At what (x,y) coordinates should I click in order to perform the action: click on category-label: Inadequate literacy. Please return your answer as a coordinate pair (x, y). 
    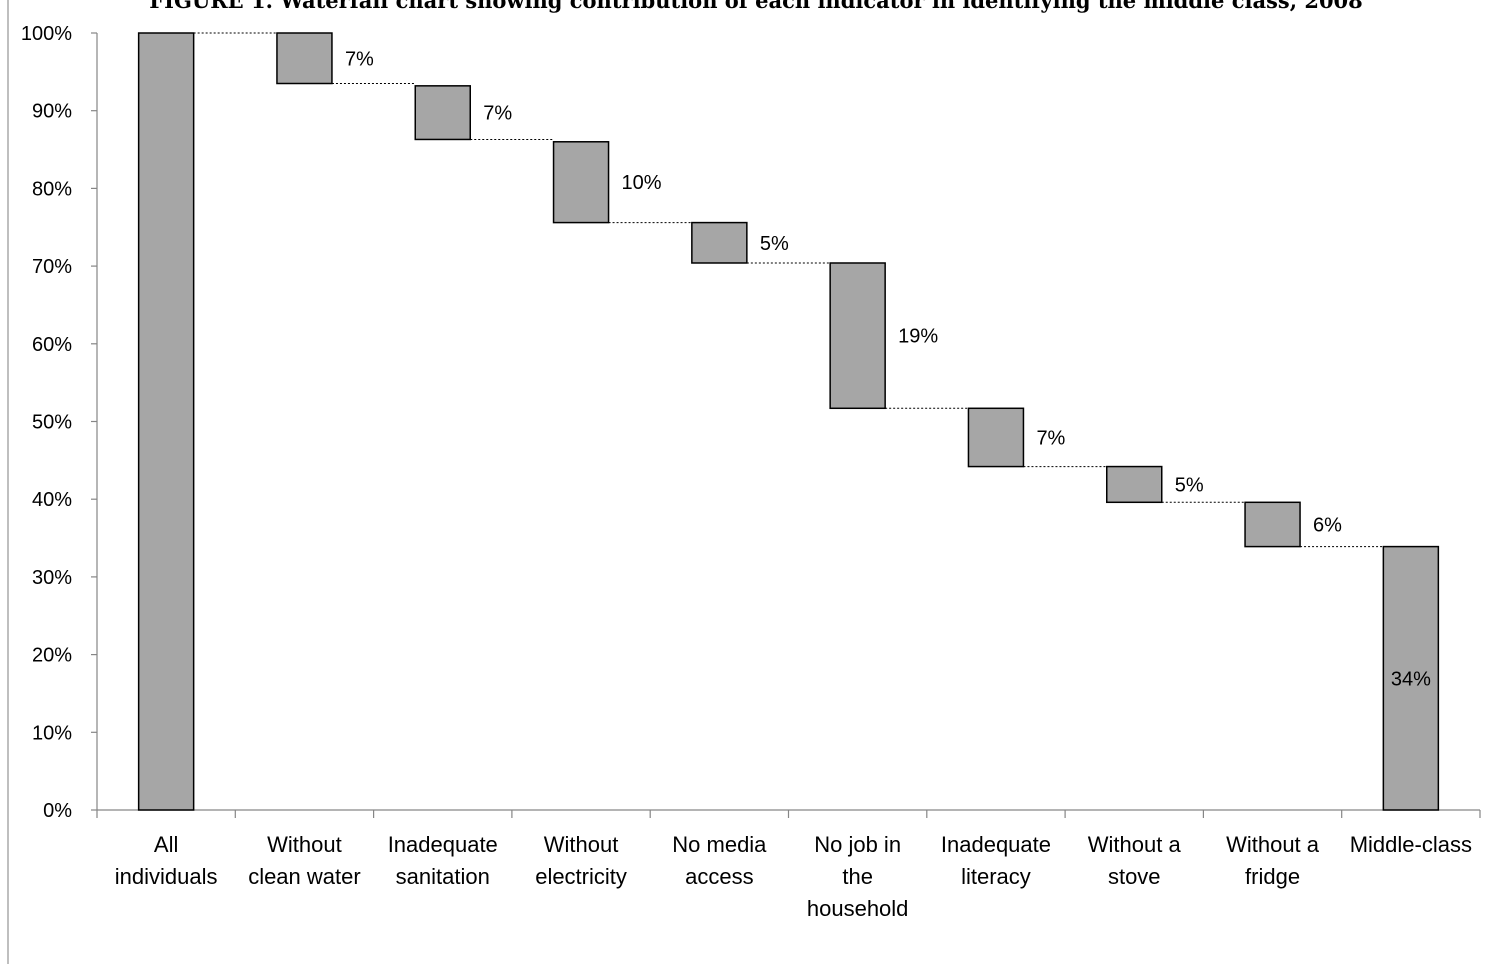
    Looking at the image, I should click on (996, 860).